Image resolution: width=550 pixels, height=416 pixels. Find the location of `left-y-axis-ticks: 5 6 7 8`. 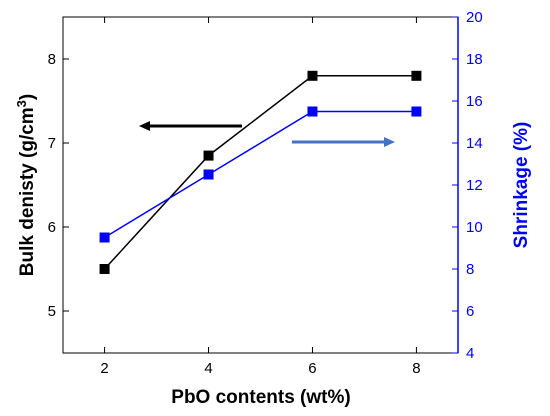

left-y-axis-ticks: 5 6 7 8 is located at coordinates (58, 185).